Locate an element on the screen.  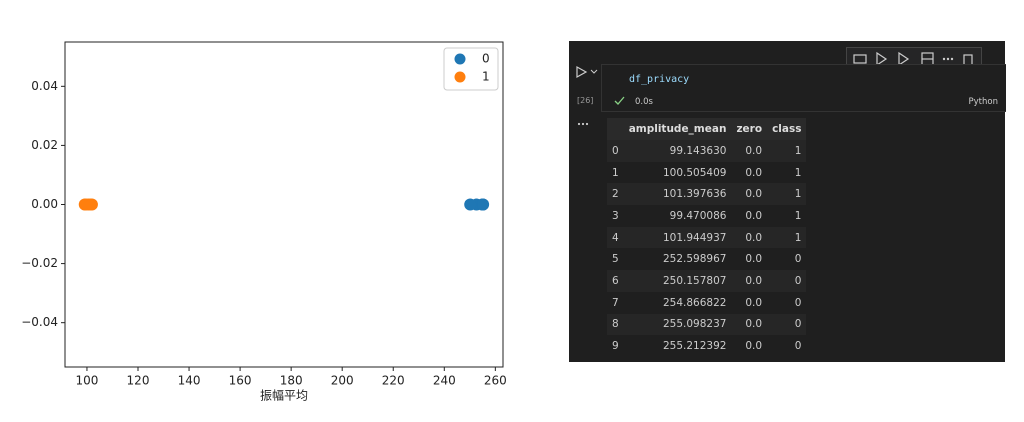
execution-count: [26] is located at coordinates (585, 100).